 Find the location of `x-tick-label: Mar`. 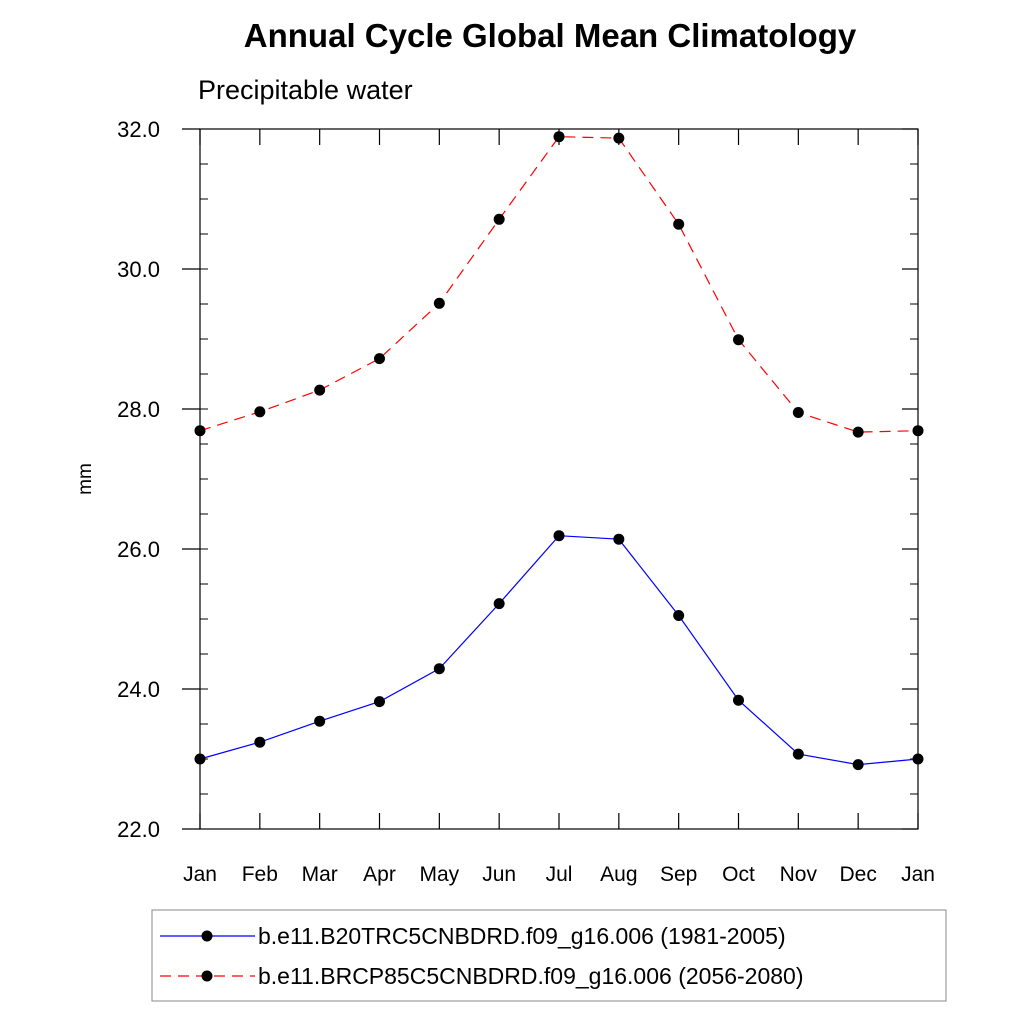

x-tick-label: Mar is located at coordinates (320, 874).